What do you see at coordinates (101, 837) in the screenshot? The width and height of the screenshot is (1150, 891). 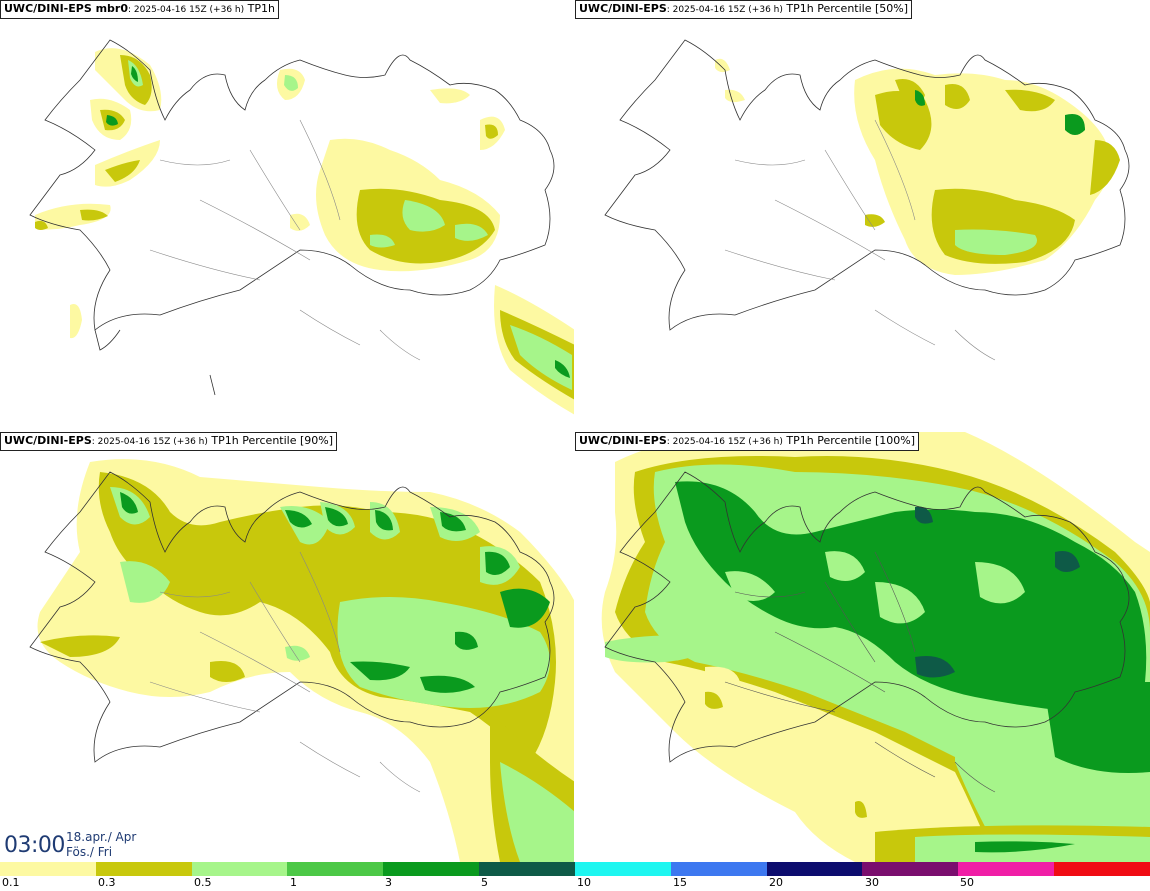 I see `valid-date-line1: 18.apr./ Apr` at bounding box center [101, 837].